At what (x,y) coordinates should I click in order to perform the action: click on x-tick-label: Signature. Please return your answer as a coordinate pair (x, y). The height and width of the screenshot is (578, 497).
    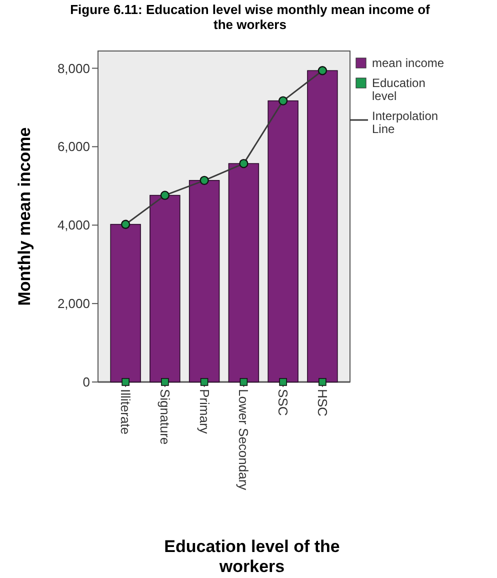
    Looking at the image, I should click on (164, 417).